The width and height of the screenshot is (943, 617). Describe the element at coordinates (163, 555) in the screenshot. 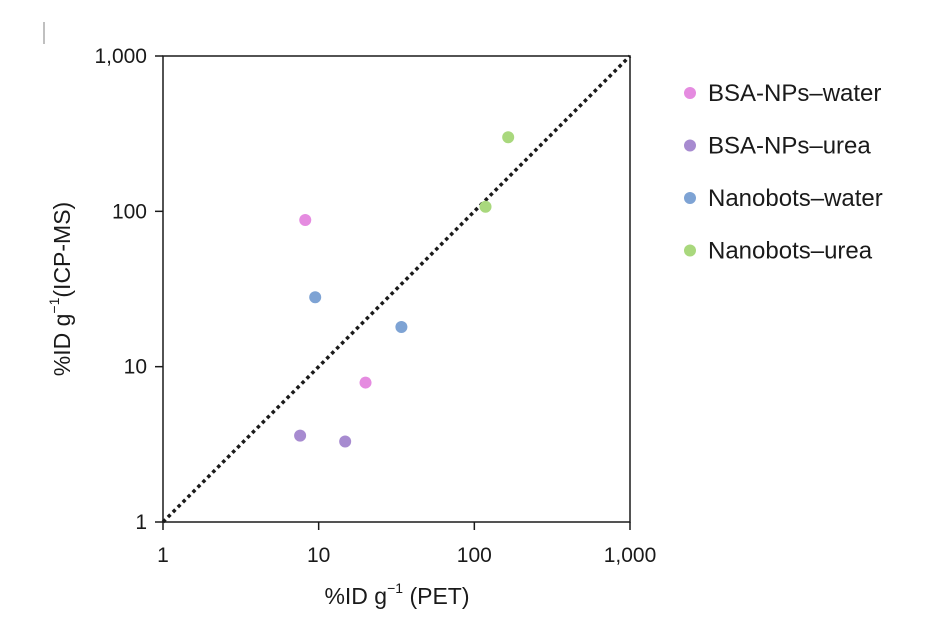

I see `x-tick-label: 1` at that location.